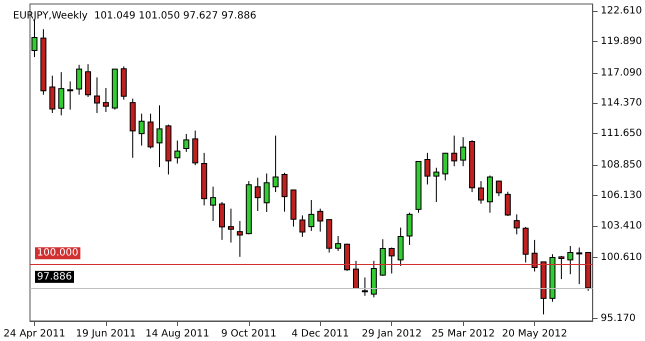 Image resolution: width=645 pixels, height=341 pixels. What do you see at coordinates (621, 165) in the screenshot?
I see `y-tick-label: 108.850` at bounding box center [621, 165].